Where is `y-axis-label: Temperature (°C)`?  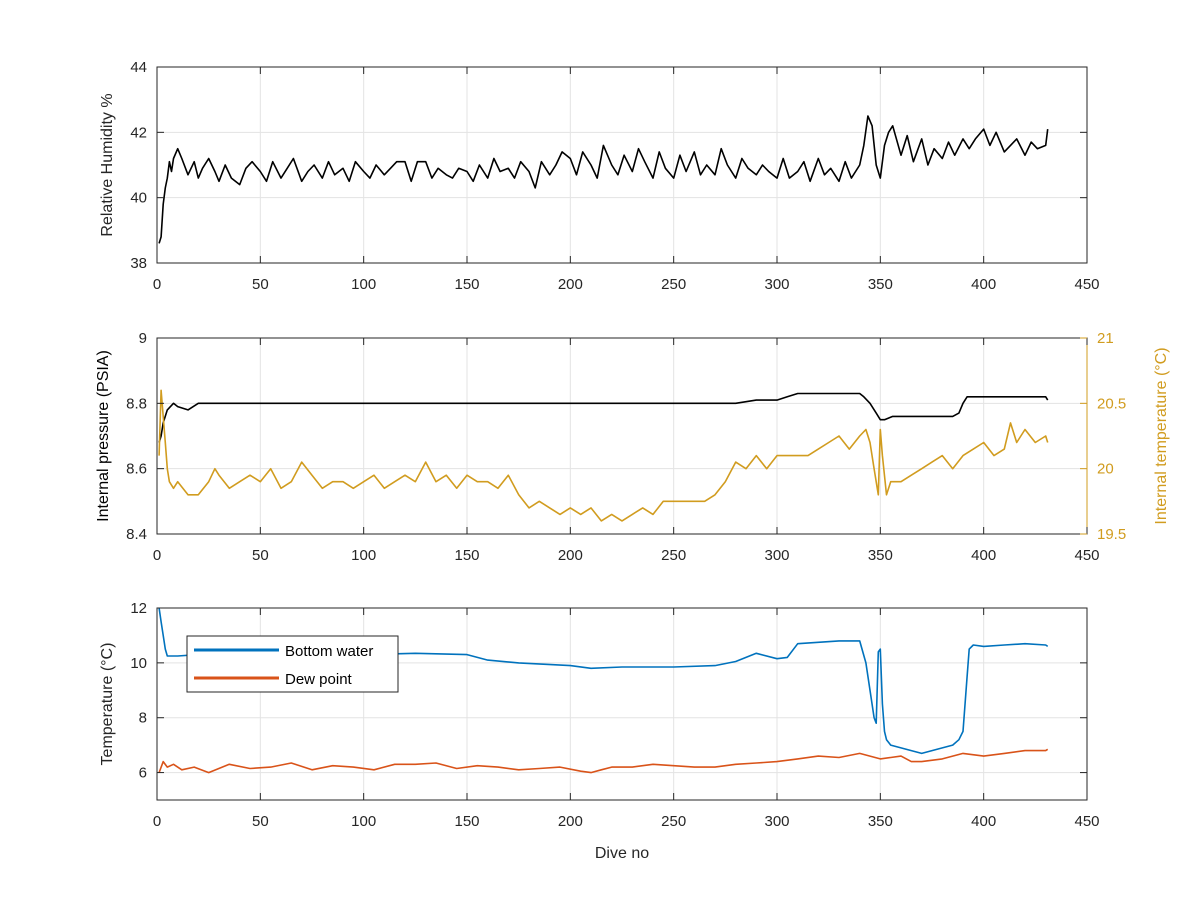 y-axis-label: Temperature (°C) is located at coordinates (107, 704).